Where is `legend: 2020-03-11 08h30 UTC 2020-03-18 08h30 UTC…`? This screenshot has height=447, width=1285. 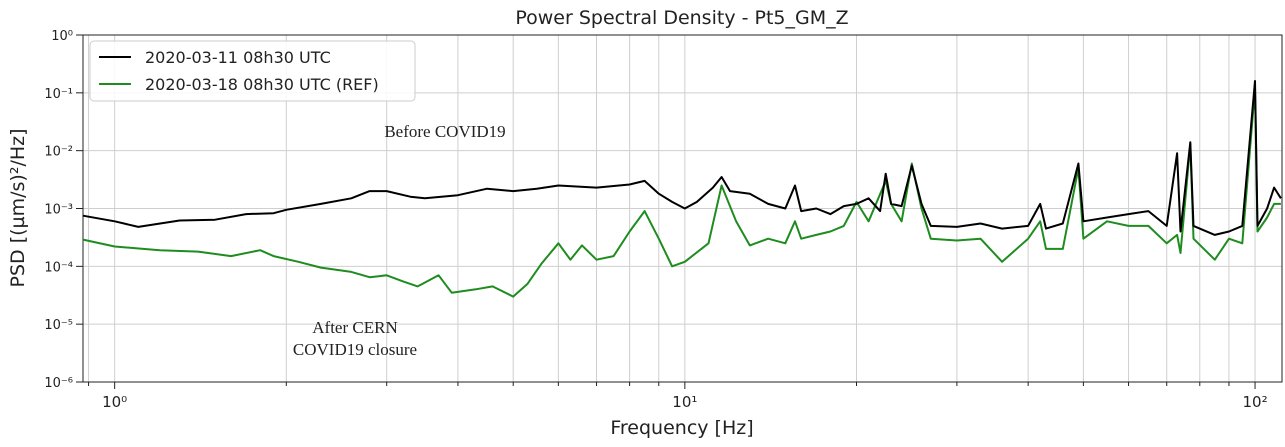
legend: 2020-03-11 08h30 UTC 2020-03-18 08h30 UTC… is located at coordinates (252, 71).